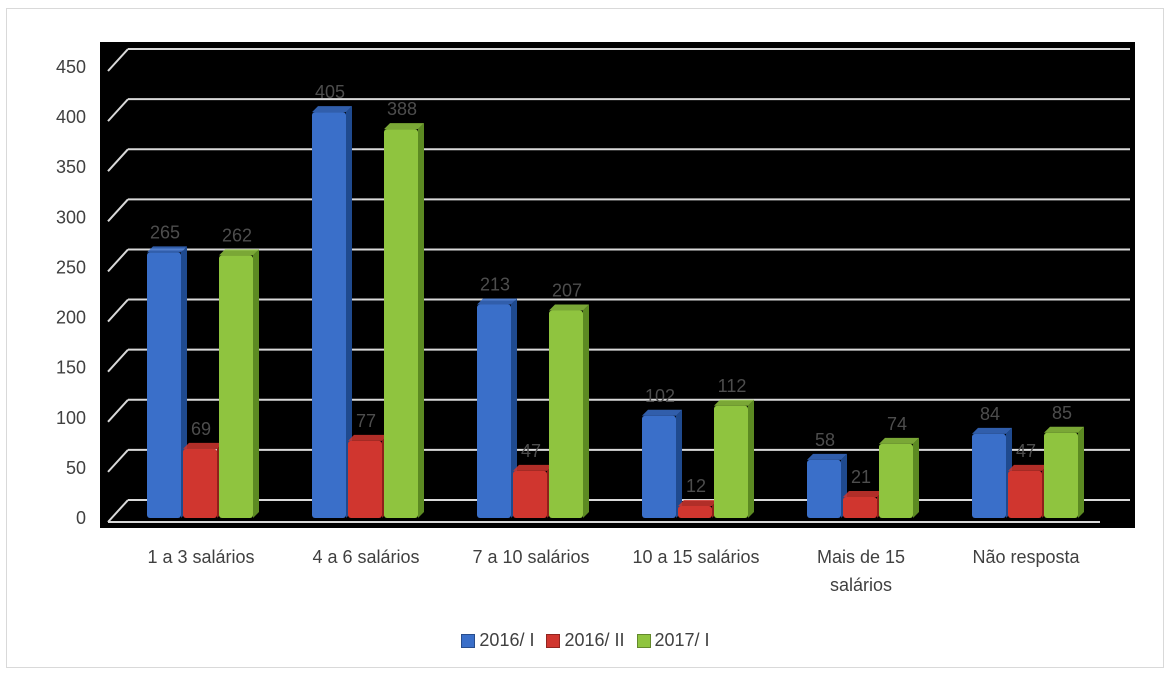 The width and height of the screenshot is (1171, 675). Describe the element at coordinates (861, 557) in the screenshot. I see `x-category-label: Mais de 15` at that location.